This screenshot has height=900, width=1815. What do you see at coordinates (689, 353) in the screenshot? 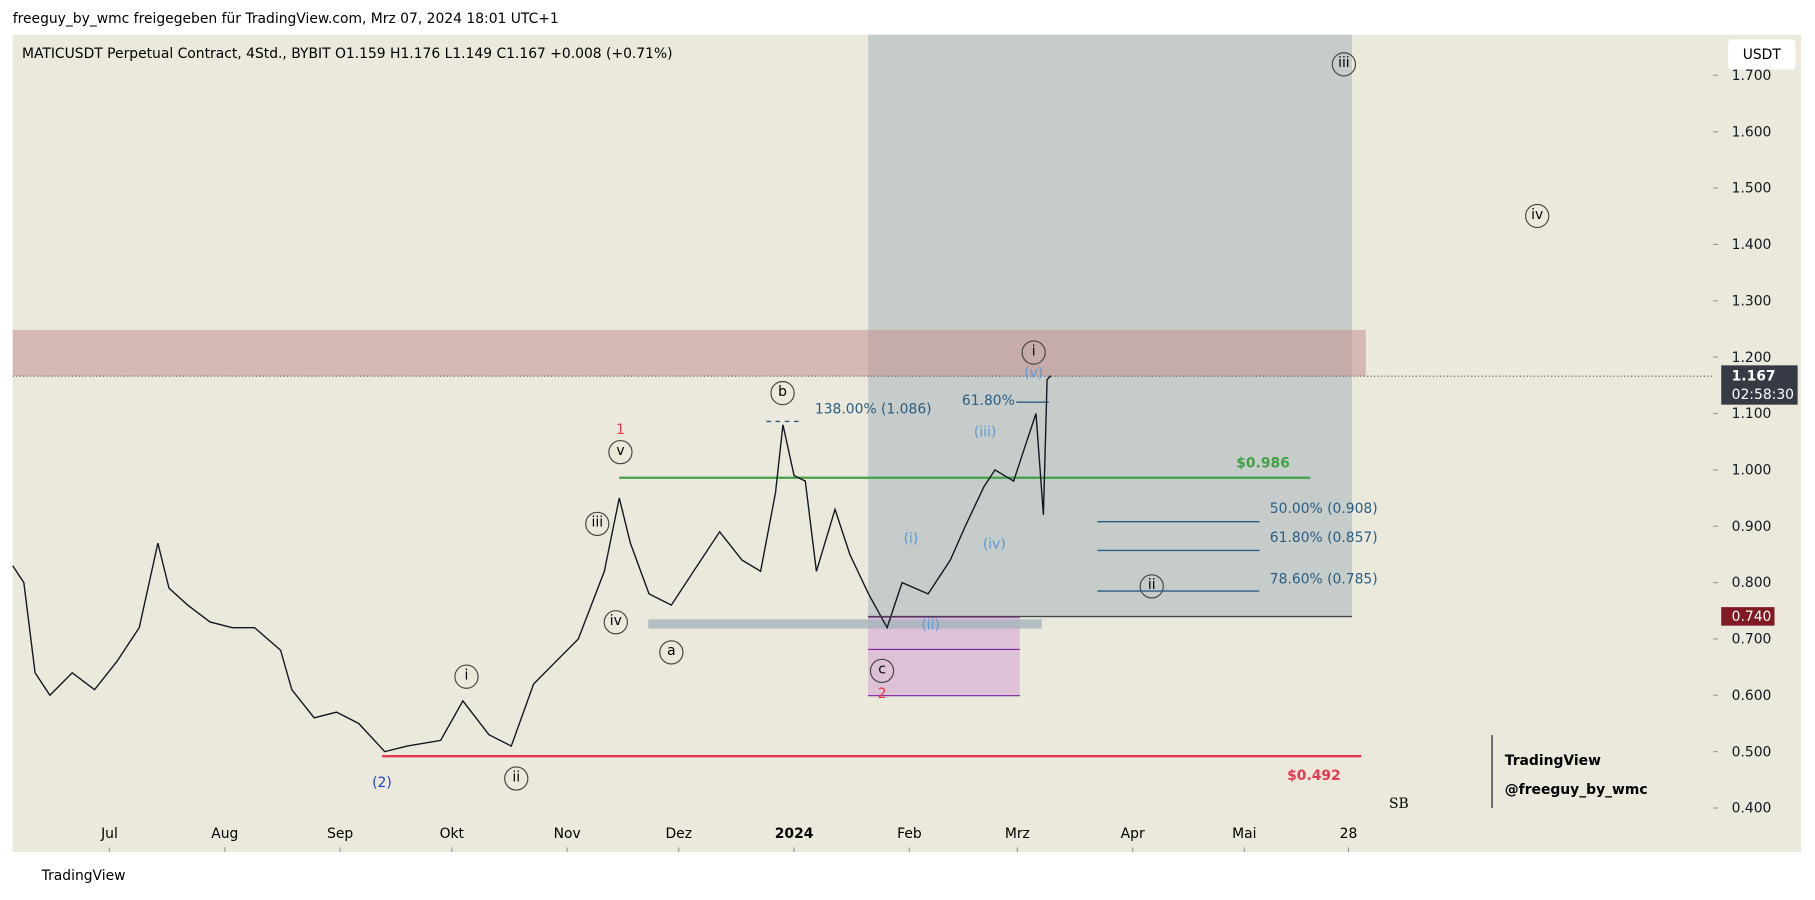
I see `resistance-zone` at bounding box center [689, 353].